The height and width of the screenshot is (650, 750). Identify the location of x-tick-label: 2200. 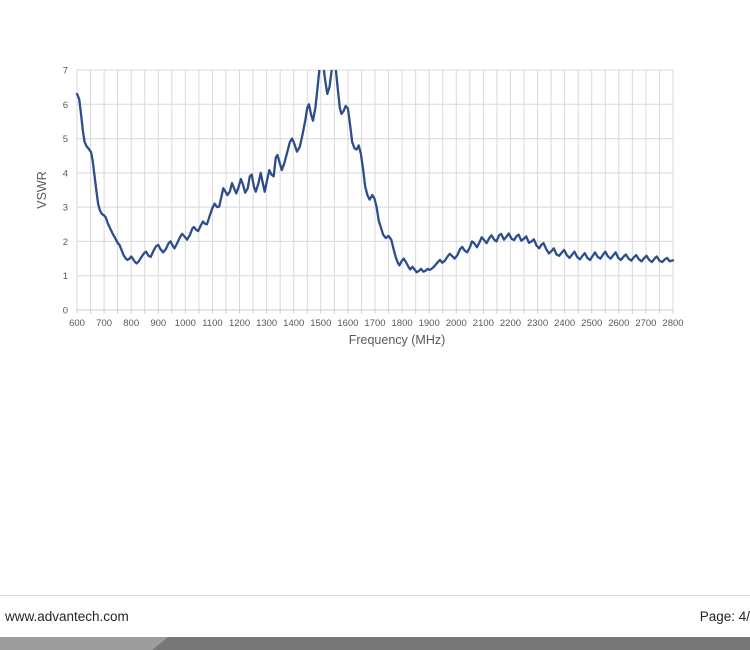
(510, 323).